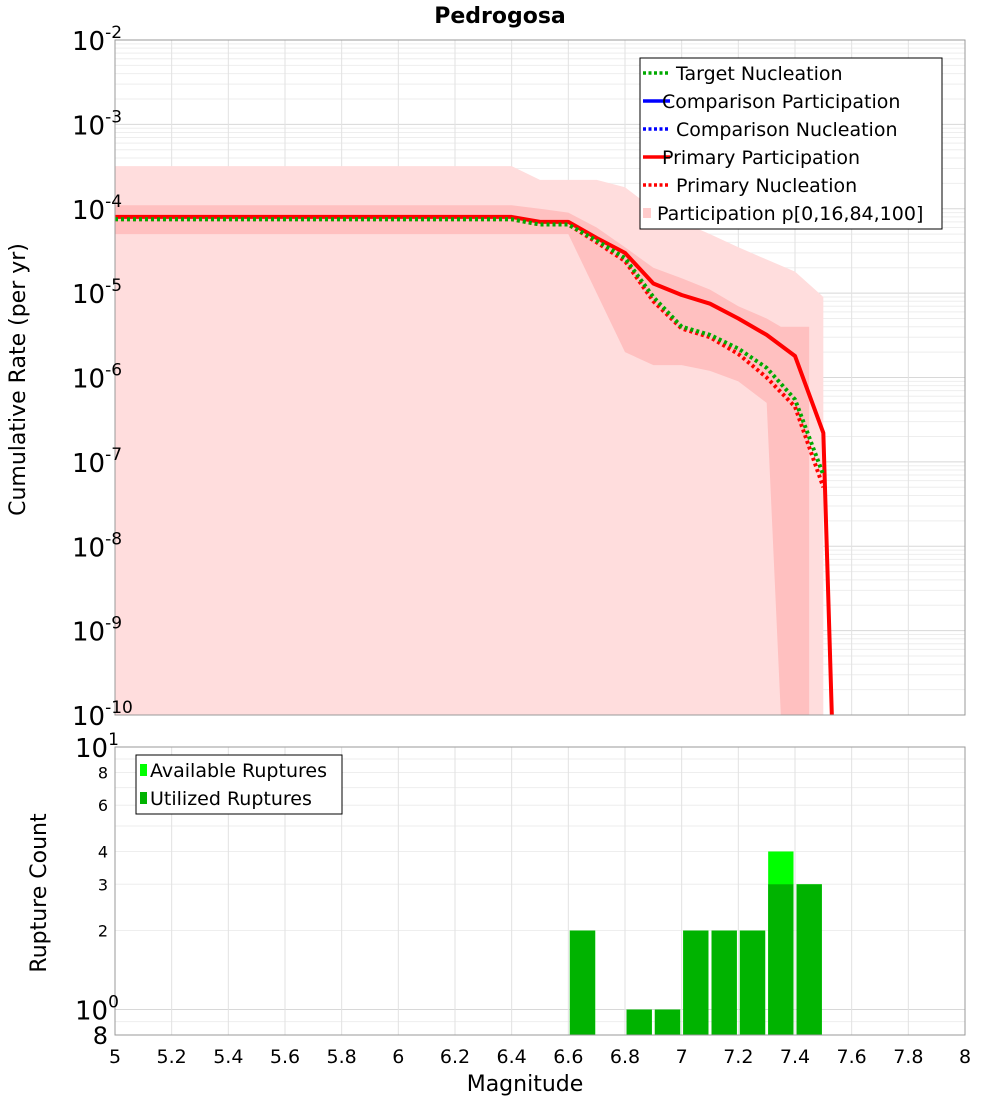  What do you see at coordinates (965, 1057) in the screenshot?
I see `x-tick-label: 8` at bounding box center [965, 1057].